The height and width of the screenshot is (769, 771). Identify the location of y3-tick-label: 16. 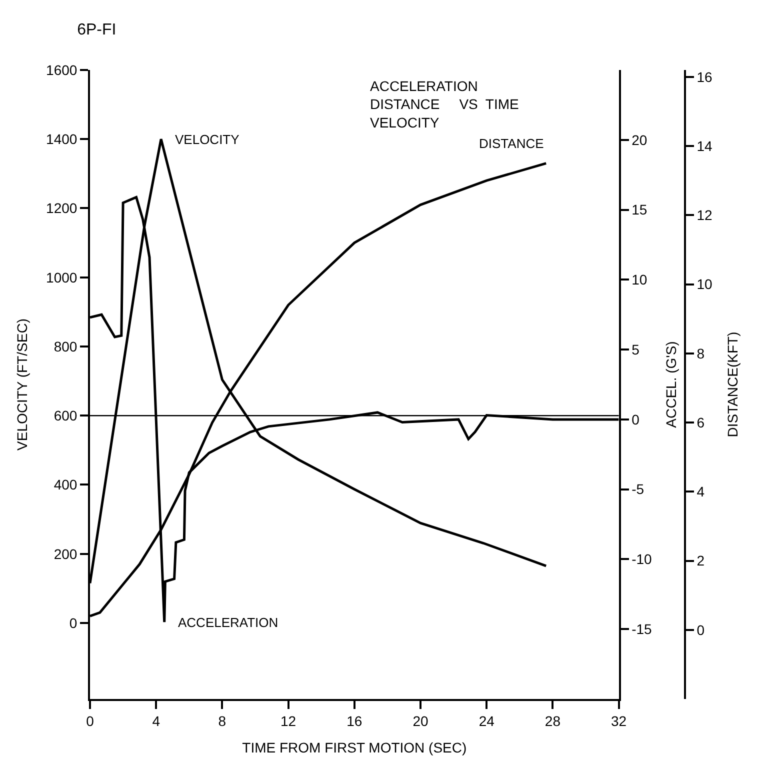
(704, 76).